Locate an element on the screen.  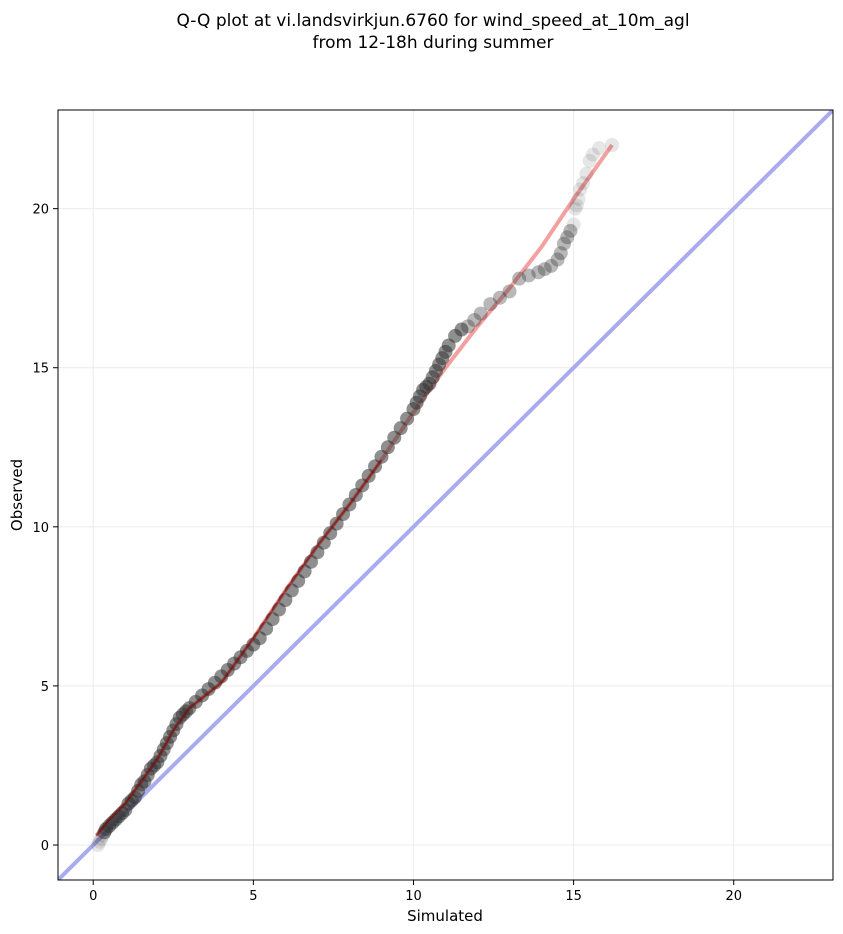
x-tick-label: 20 is located at coordinates (733, 896).